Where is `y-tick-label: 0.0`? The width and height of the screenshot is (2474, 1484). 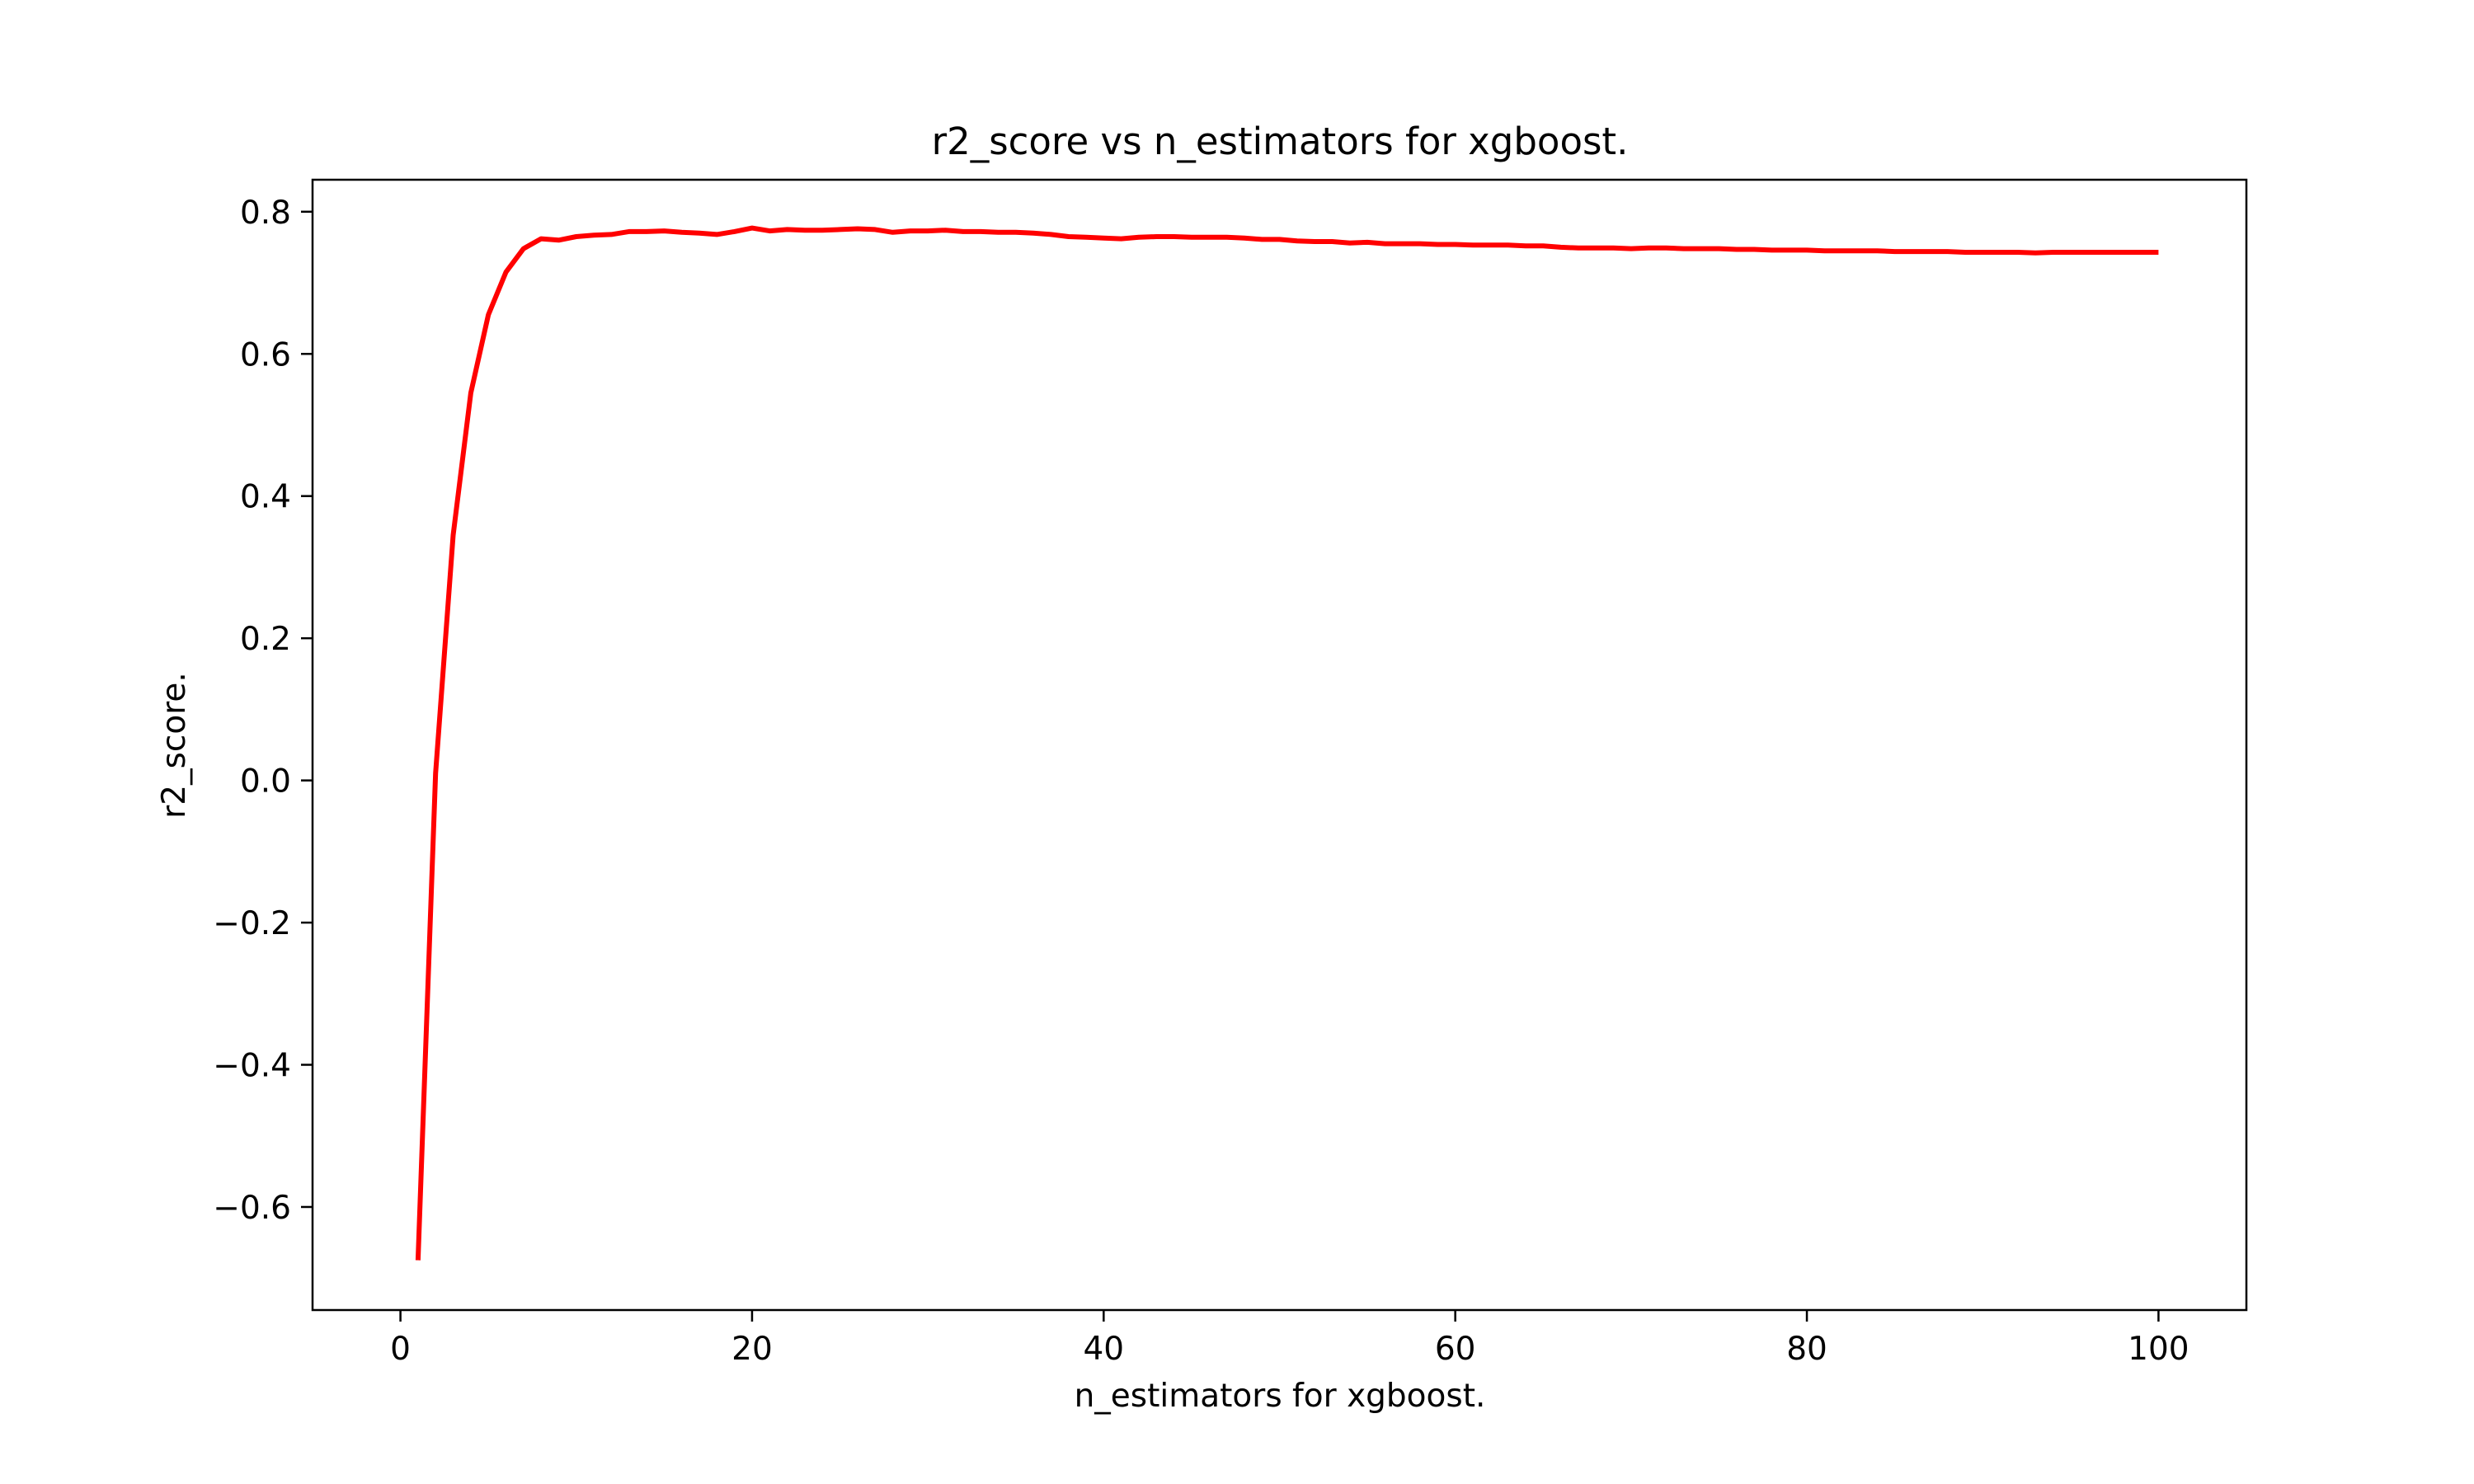 y-tick-label: 0.0 is located at coordinates (265, 782).